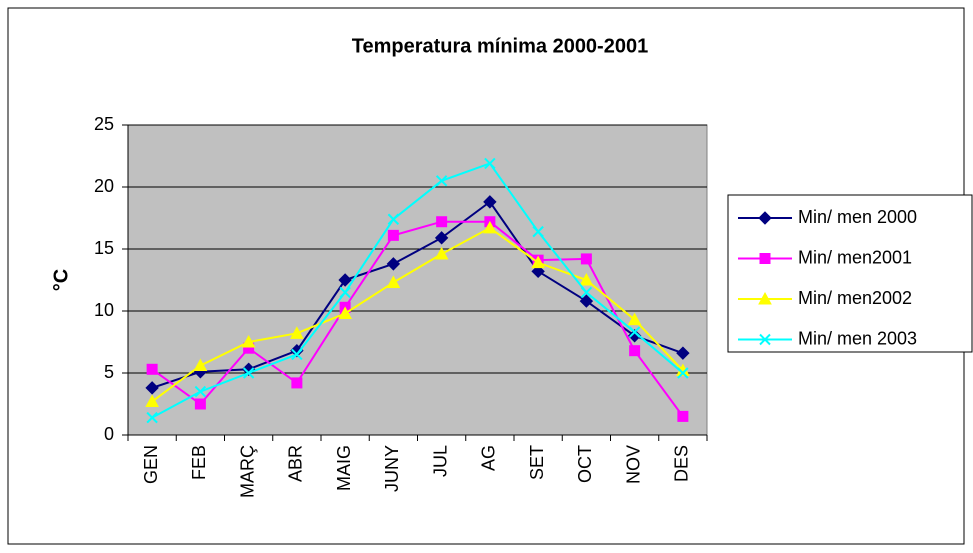 The width and height of the screenshot is (973, 553). I want to click on x-tick-label: JUL, so click(440, 461).